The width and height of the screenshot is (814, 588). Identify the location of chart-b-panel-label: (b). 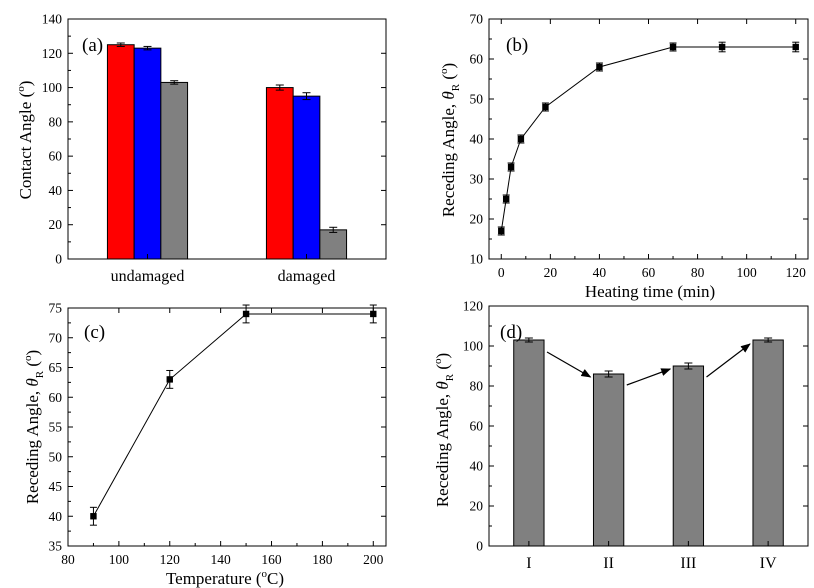
(517, 45).